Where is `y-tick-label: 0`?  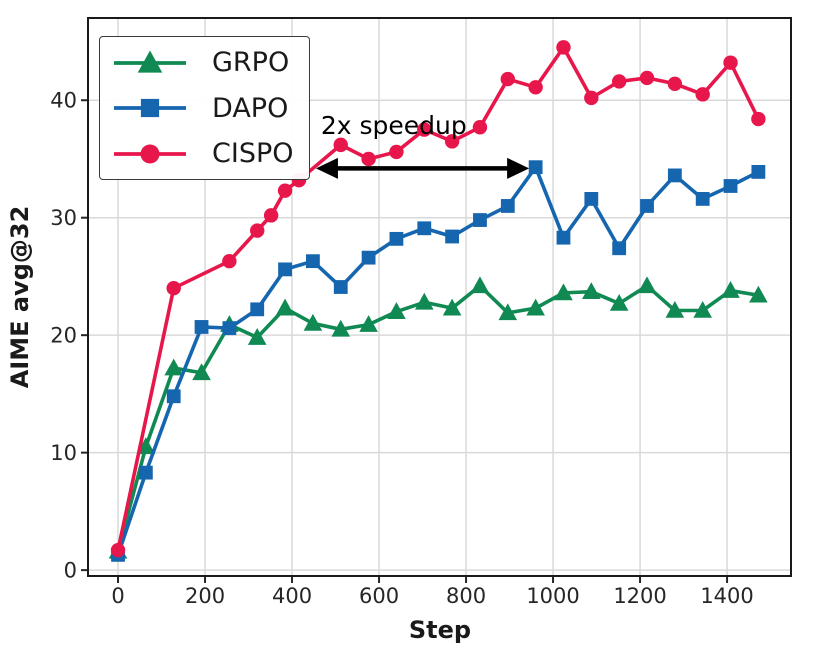
y-tick-label: 0 is located at coordinates (70, 571).